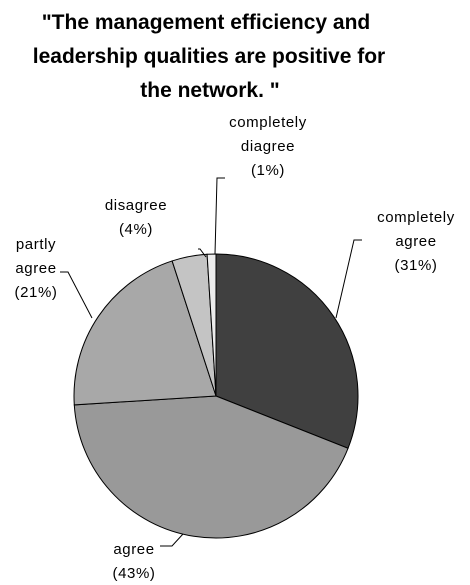 The width and height of the screenshot is (470, 585). What do you see at coordinates (211, 325) in the screenshot?
I see `pie-slice-completely-diagree` at bounding box center [211, 325].